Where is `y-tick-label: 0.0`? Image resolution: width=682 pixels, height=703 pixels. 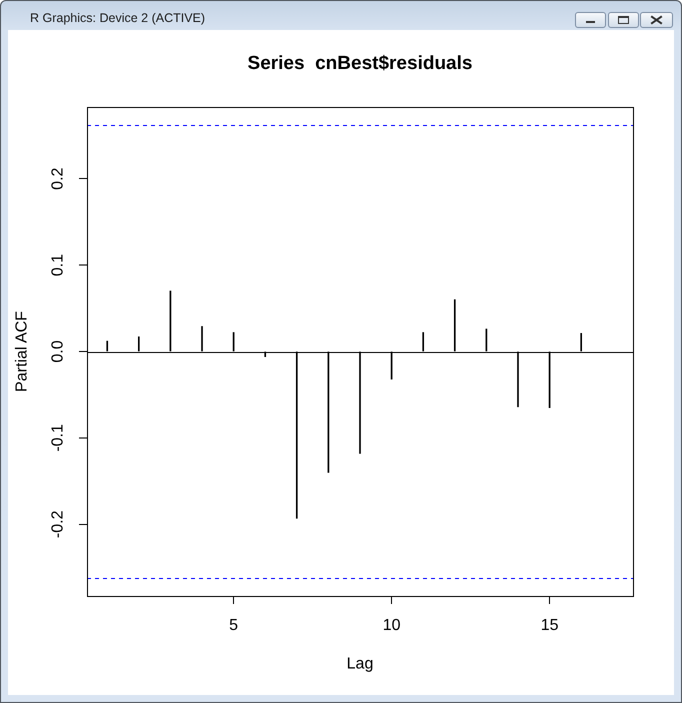
y-tick-label: 0.0 is located at coordinates (58, 351).